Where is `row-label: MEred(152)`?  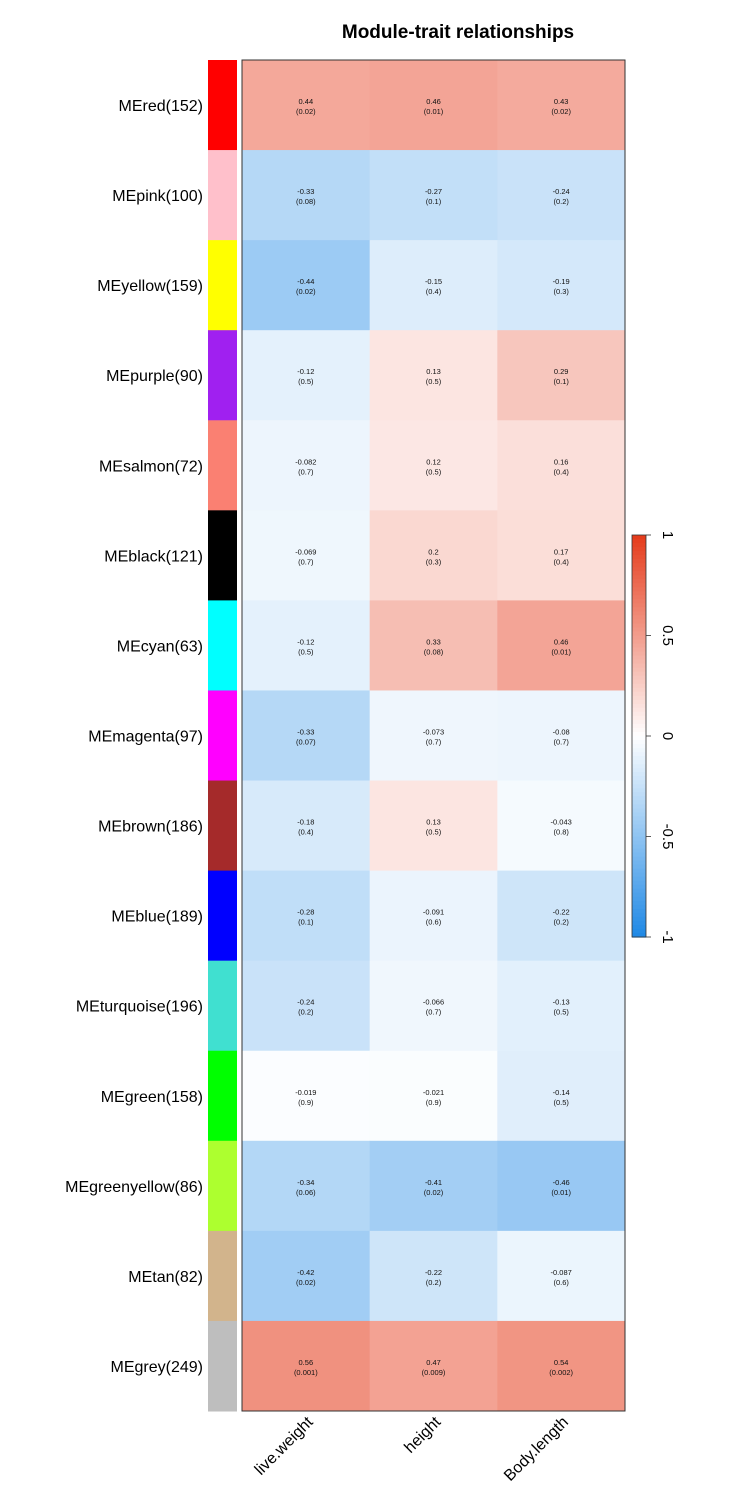 row-label: MEred(152) is located at coordinates (161, 106).